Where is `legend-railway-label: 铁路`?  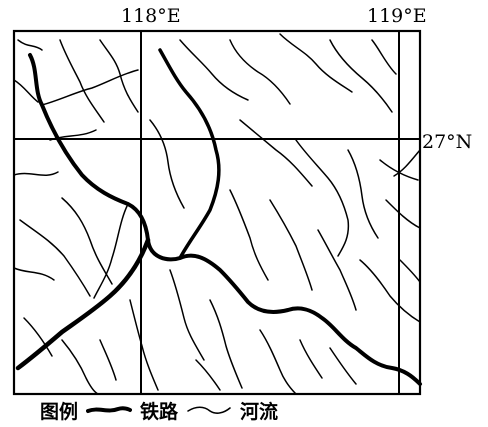 legend-railway-label: 铁路 is located at coordinates (159, 411).